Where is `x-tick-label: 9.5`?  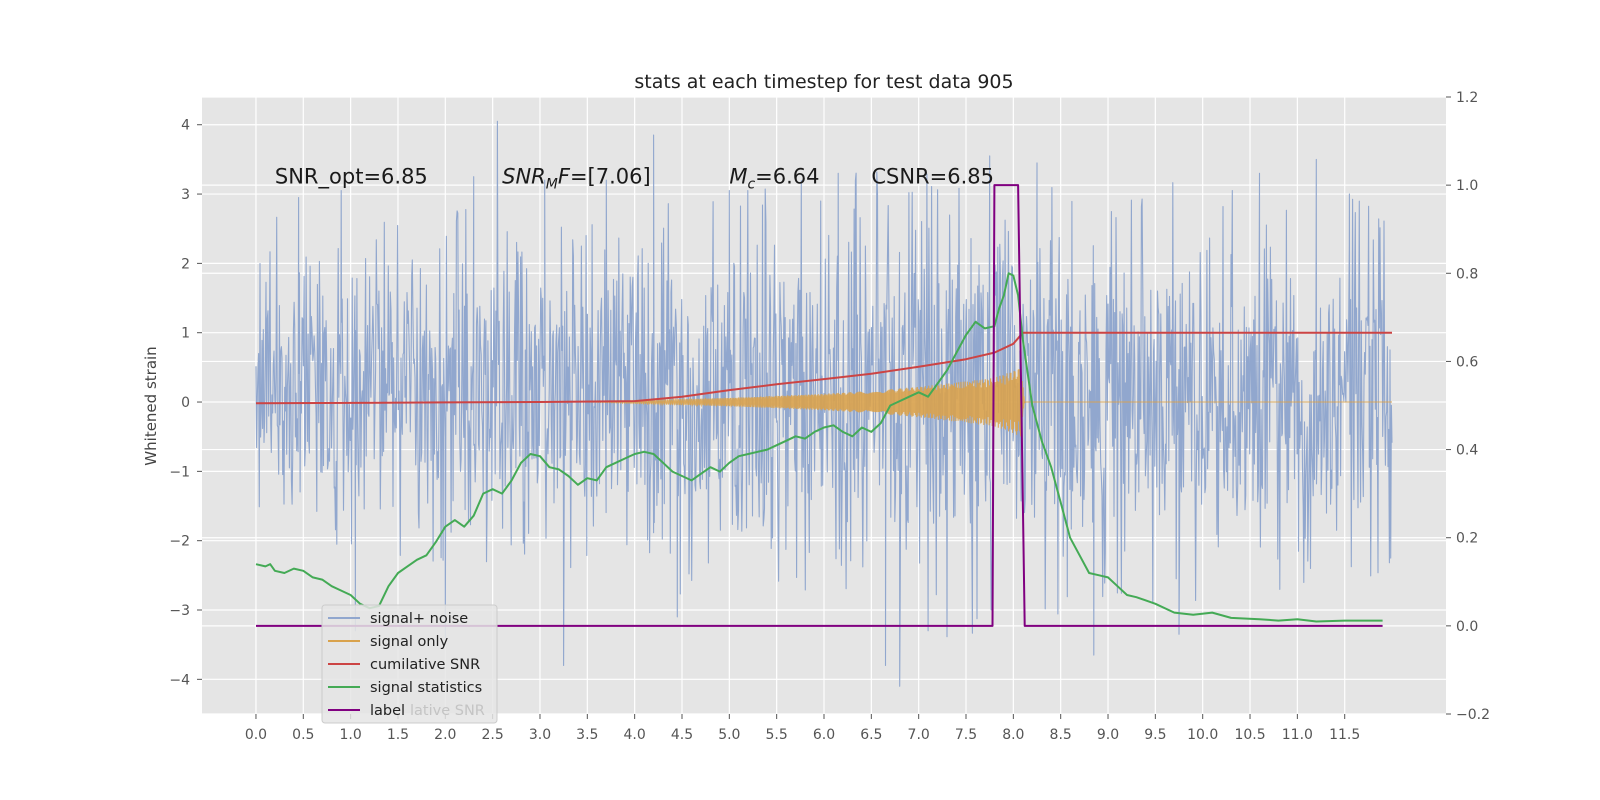
x-tick-label: 9.5 is located at coordinates (1155, 735).